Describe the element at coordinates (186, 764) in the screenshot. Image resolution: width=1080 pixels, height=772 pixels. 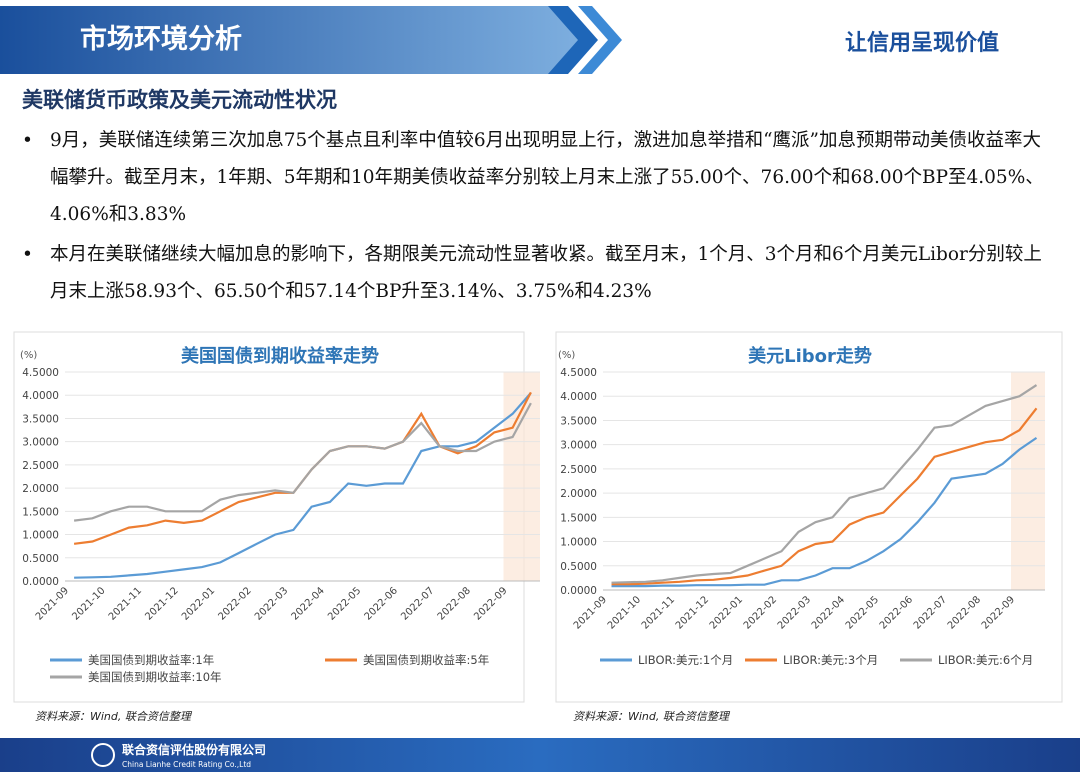
I see `company-name-en: China Lianhe Credit Rating Co.,Ltd` at that location.